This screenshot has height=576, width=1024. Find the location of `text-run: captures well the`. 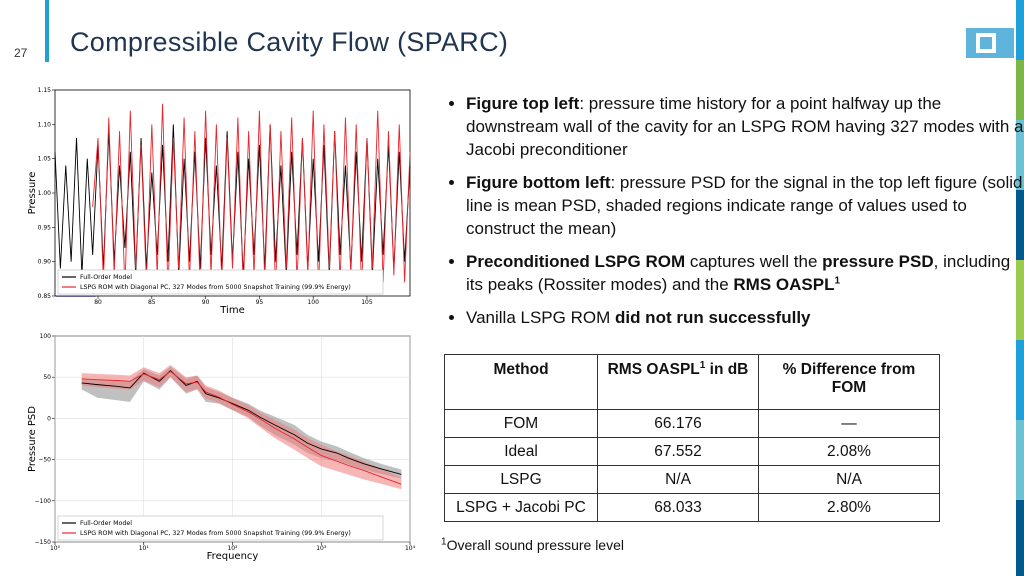

text-run: captures well the is located at coordinates (754, 261).